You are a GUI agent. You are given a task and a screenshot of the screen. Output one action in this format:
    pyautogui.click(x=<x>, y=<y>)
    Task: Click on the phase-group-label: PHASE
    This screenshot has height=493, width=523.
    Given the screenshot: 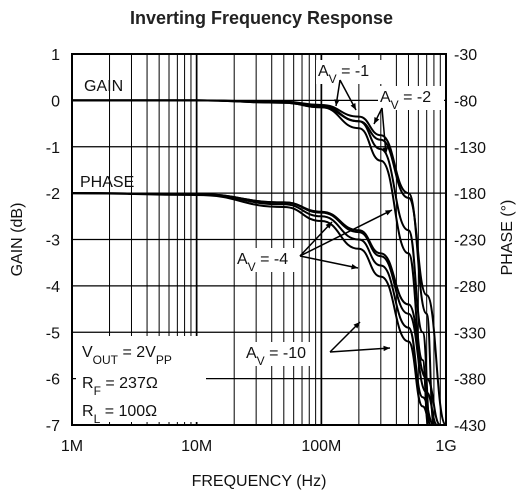 What is the action you would take?
    pyautogui.click(x=107, y=182)
    